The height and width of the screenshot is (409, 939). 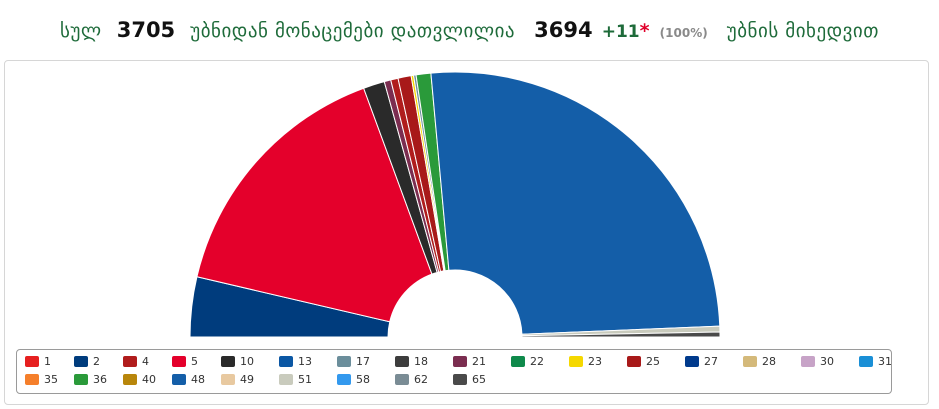 I want to click on total-label: სულ, so click(x=81, y=31).